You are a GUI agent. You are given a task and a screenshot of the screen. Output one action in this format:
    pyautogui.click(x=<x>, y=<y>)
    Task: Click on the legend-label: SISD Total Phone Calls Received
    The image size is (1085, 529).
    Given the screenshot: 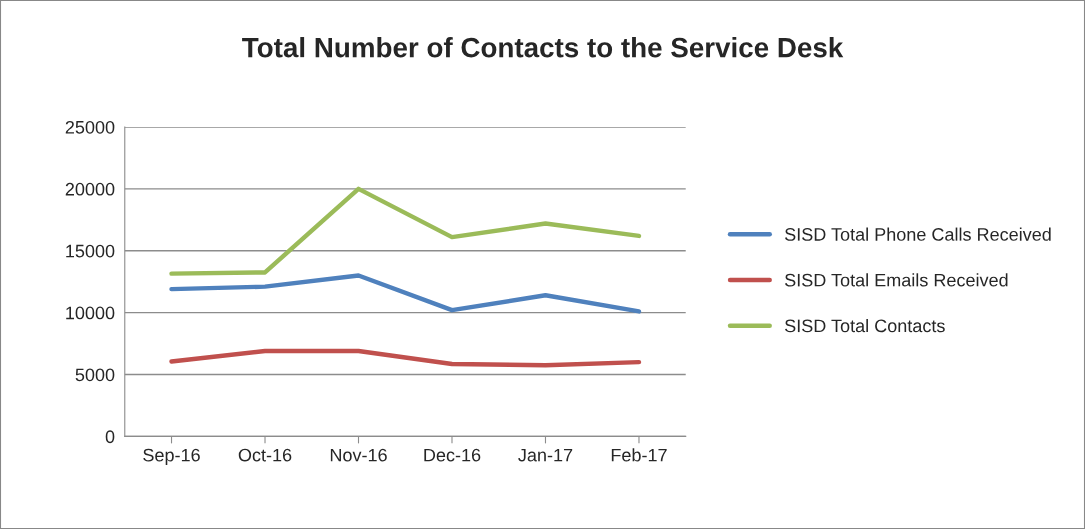 What is the action you would take?
    pyautogui.click(x=918, y=234)
    